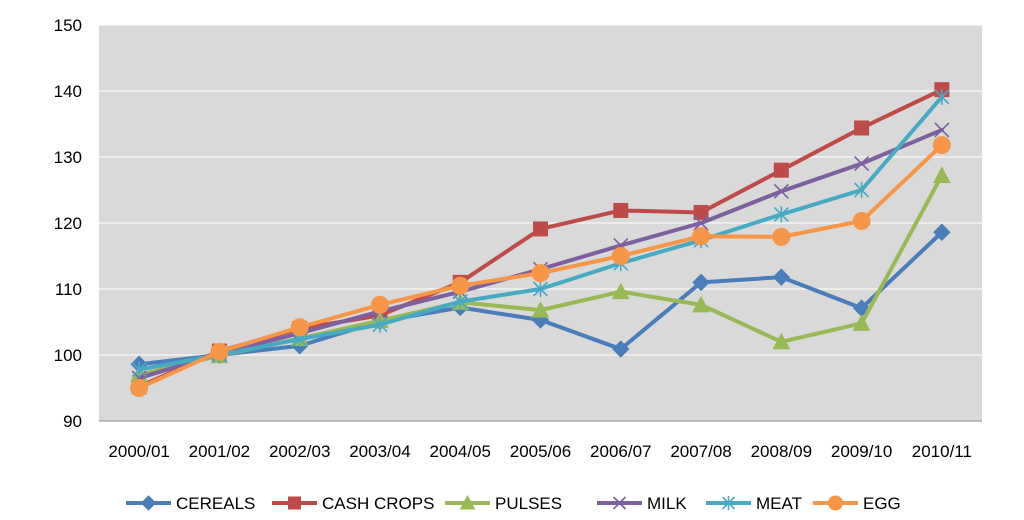  I want to click on x-tick-label: 2010/11, so click(942, 451).